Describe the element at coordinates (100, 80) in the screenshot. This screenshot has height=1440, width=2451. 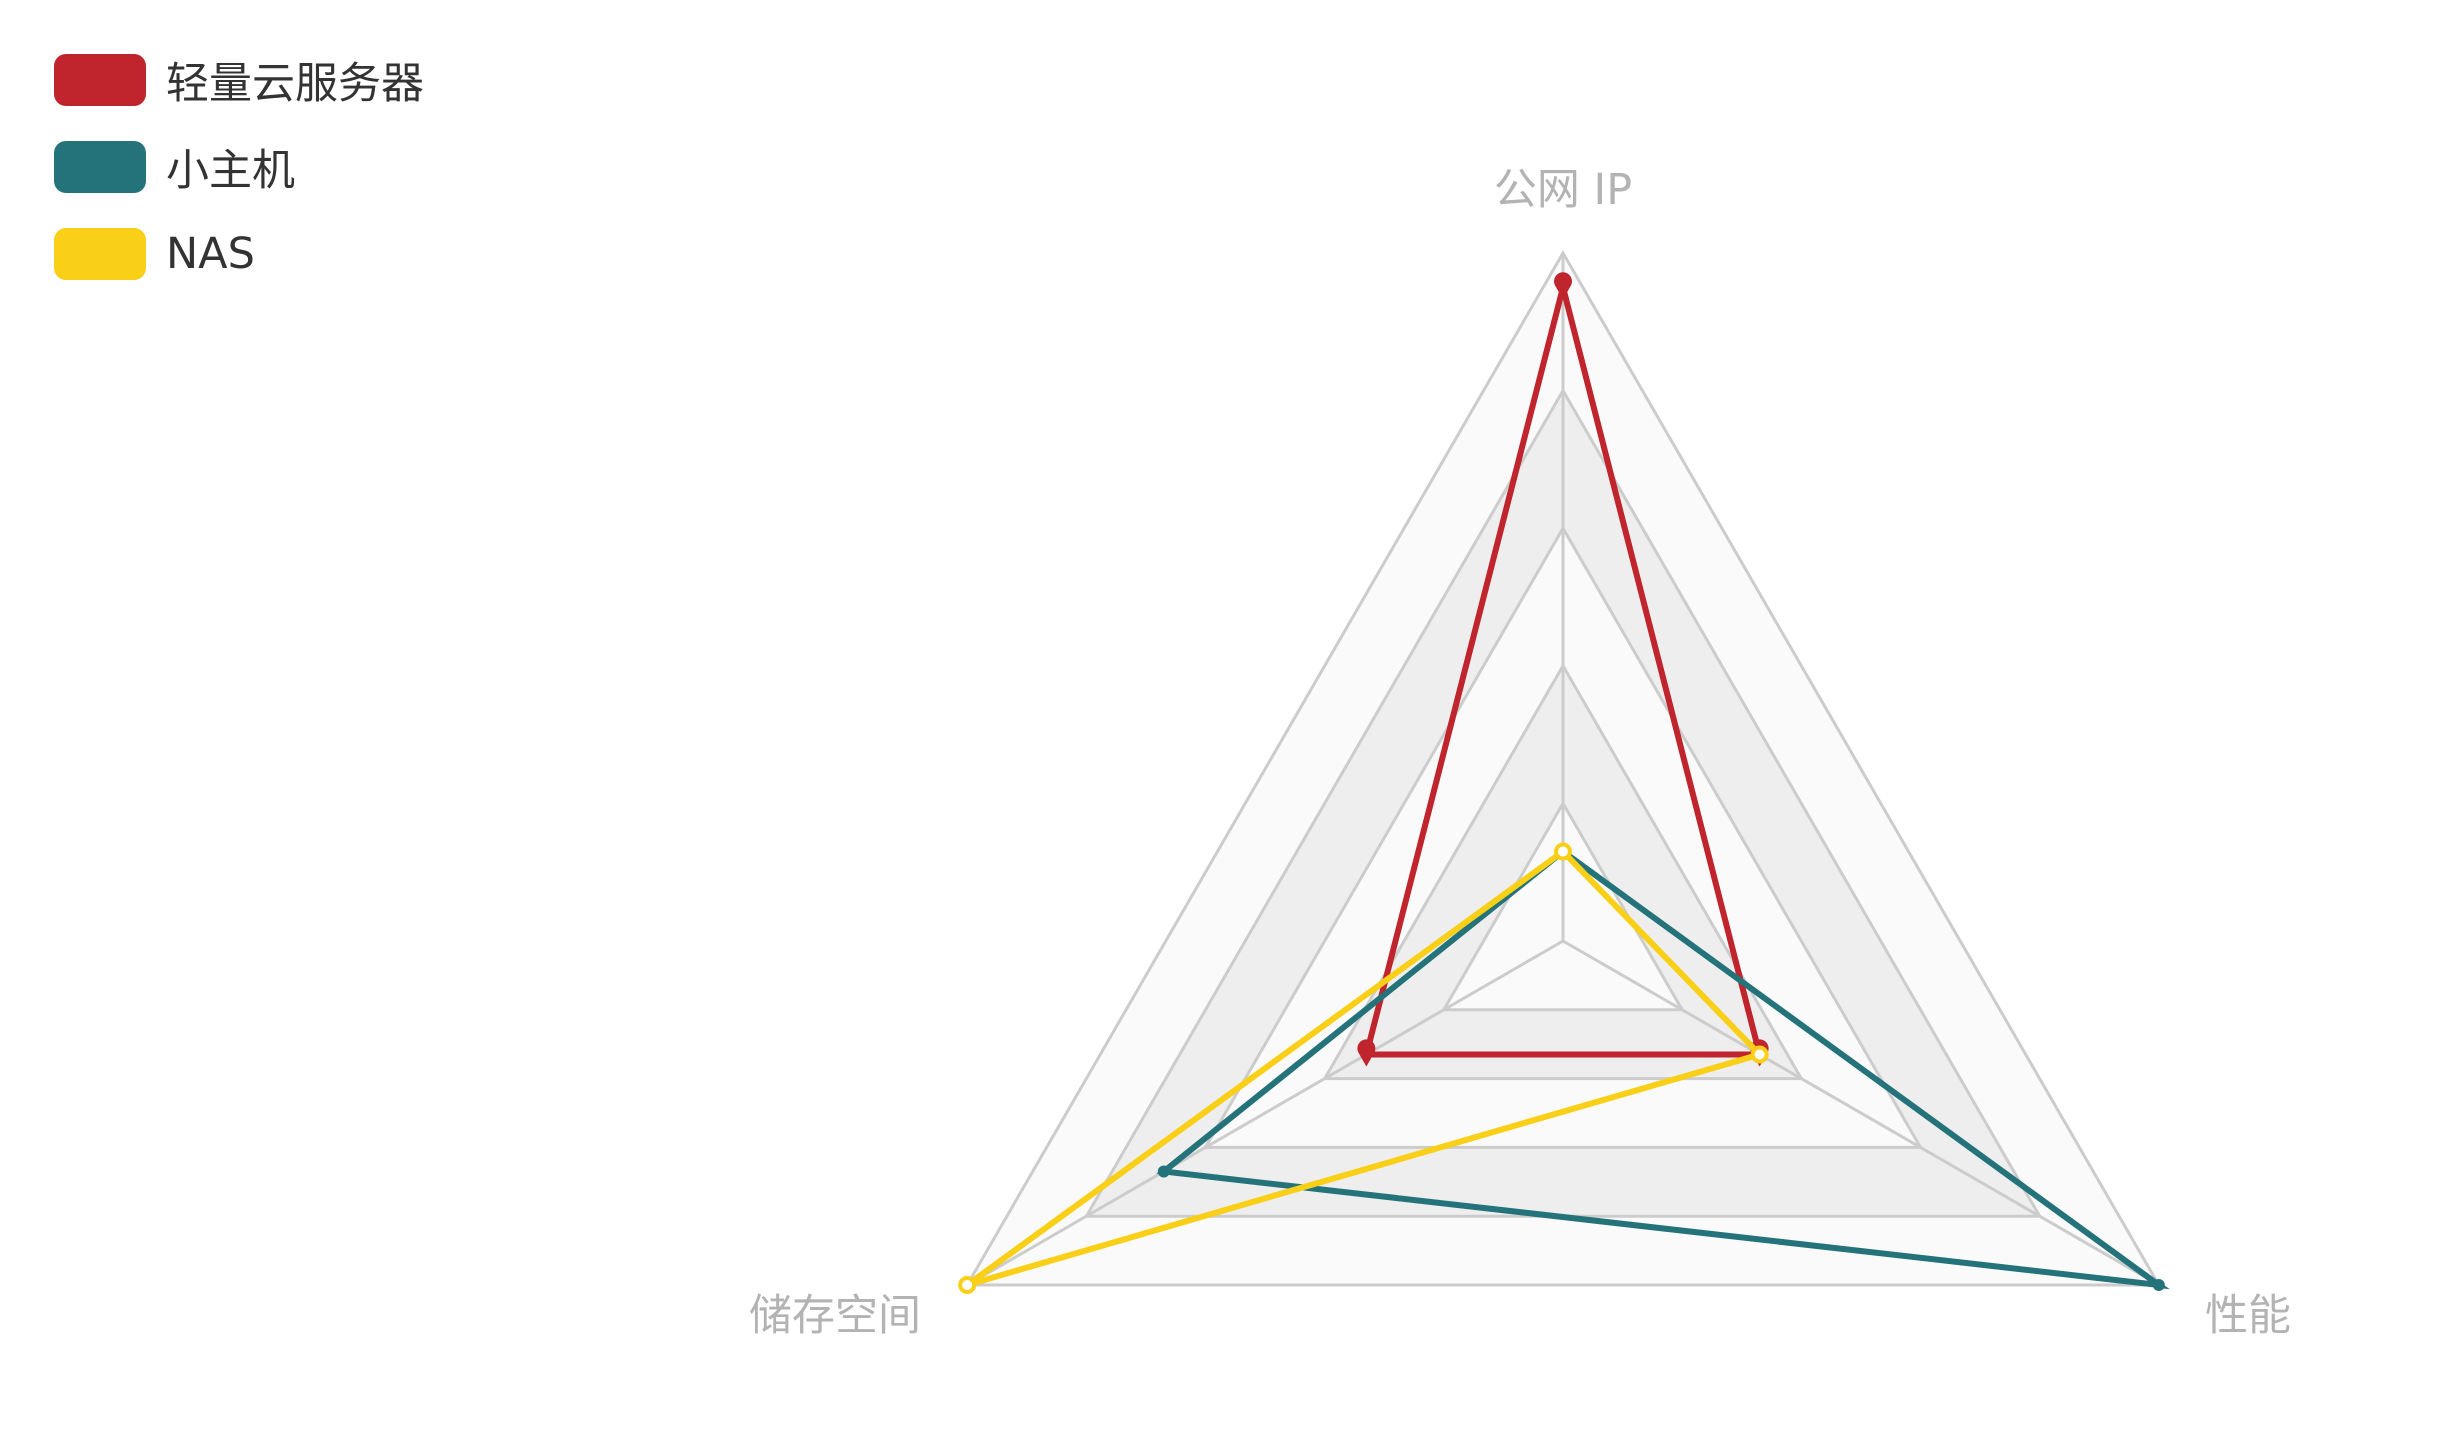
I see `legend-swatch-cloud-server` at that location.